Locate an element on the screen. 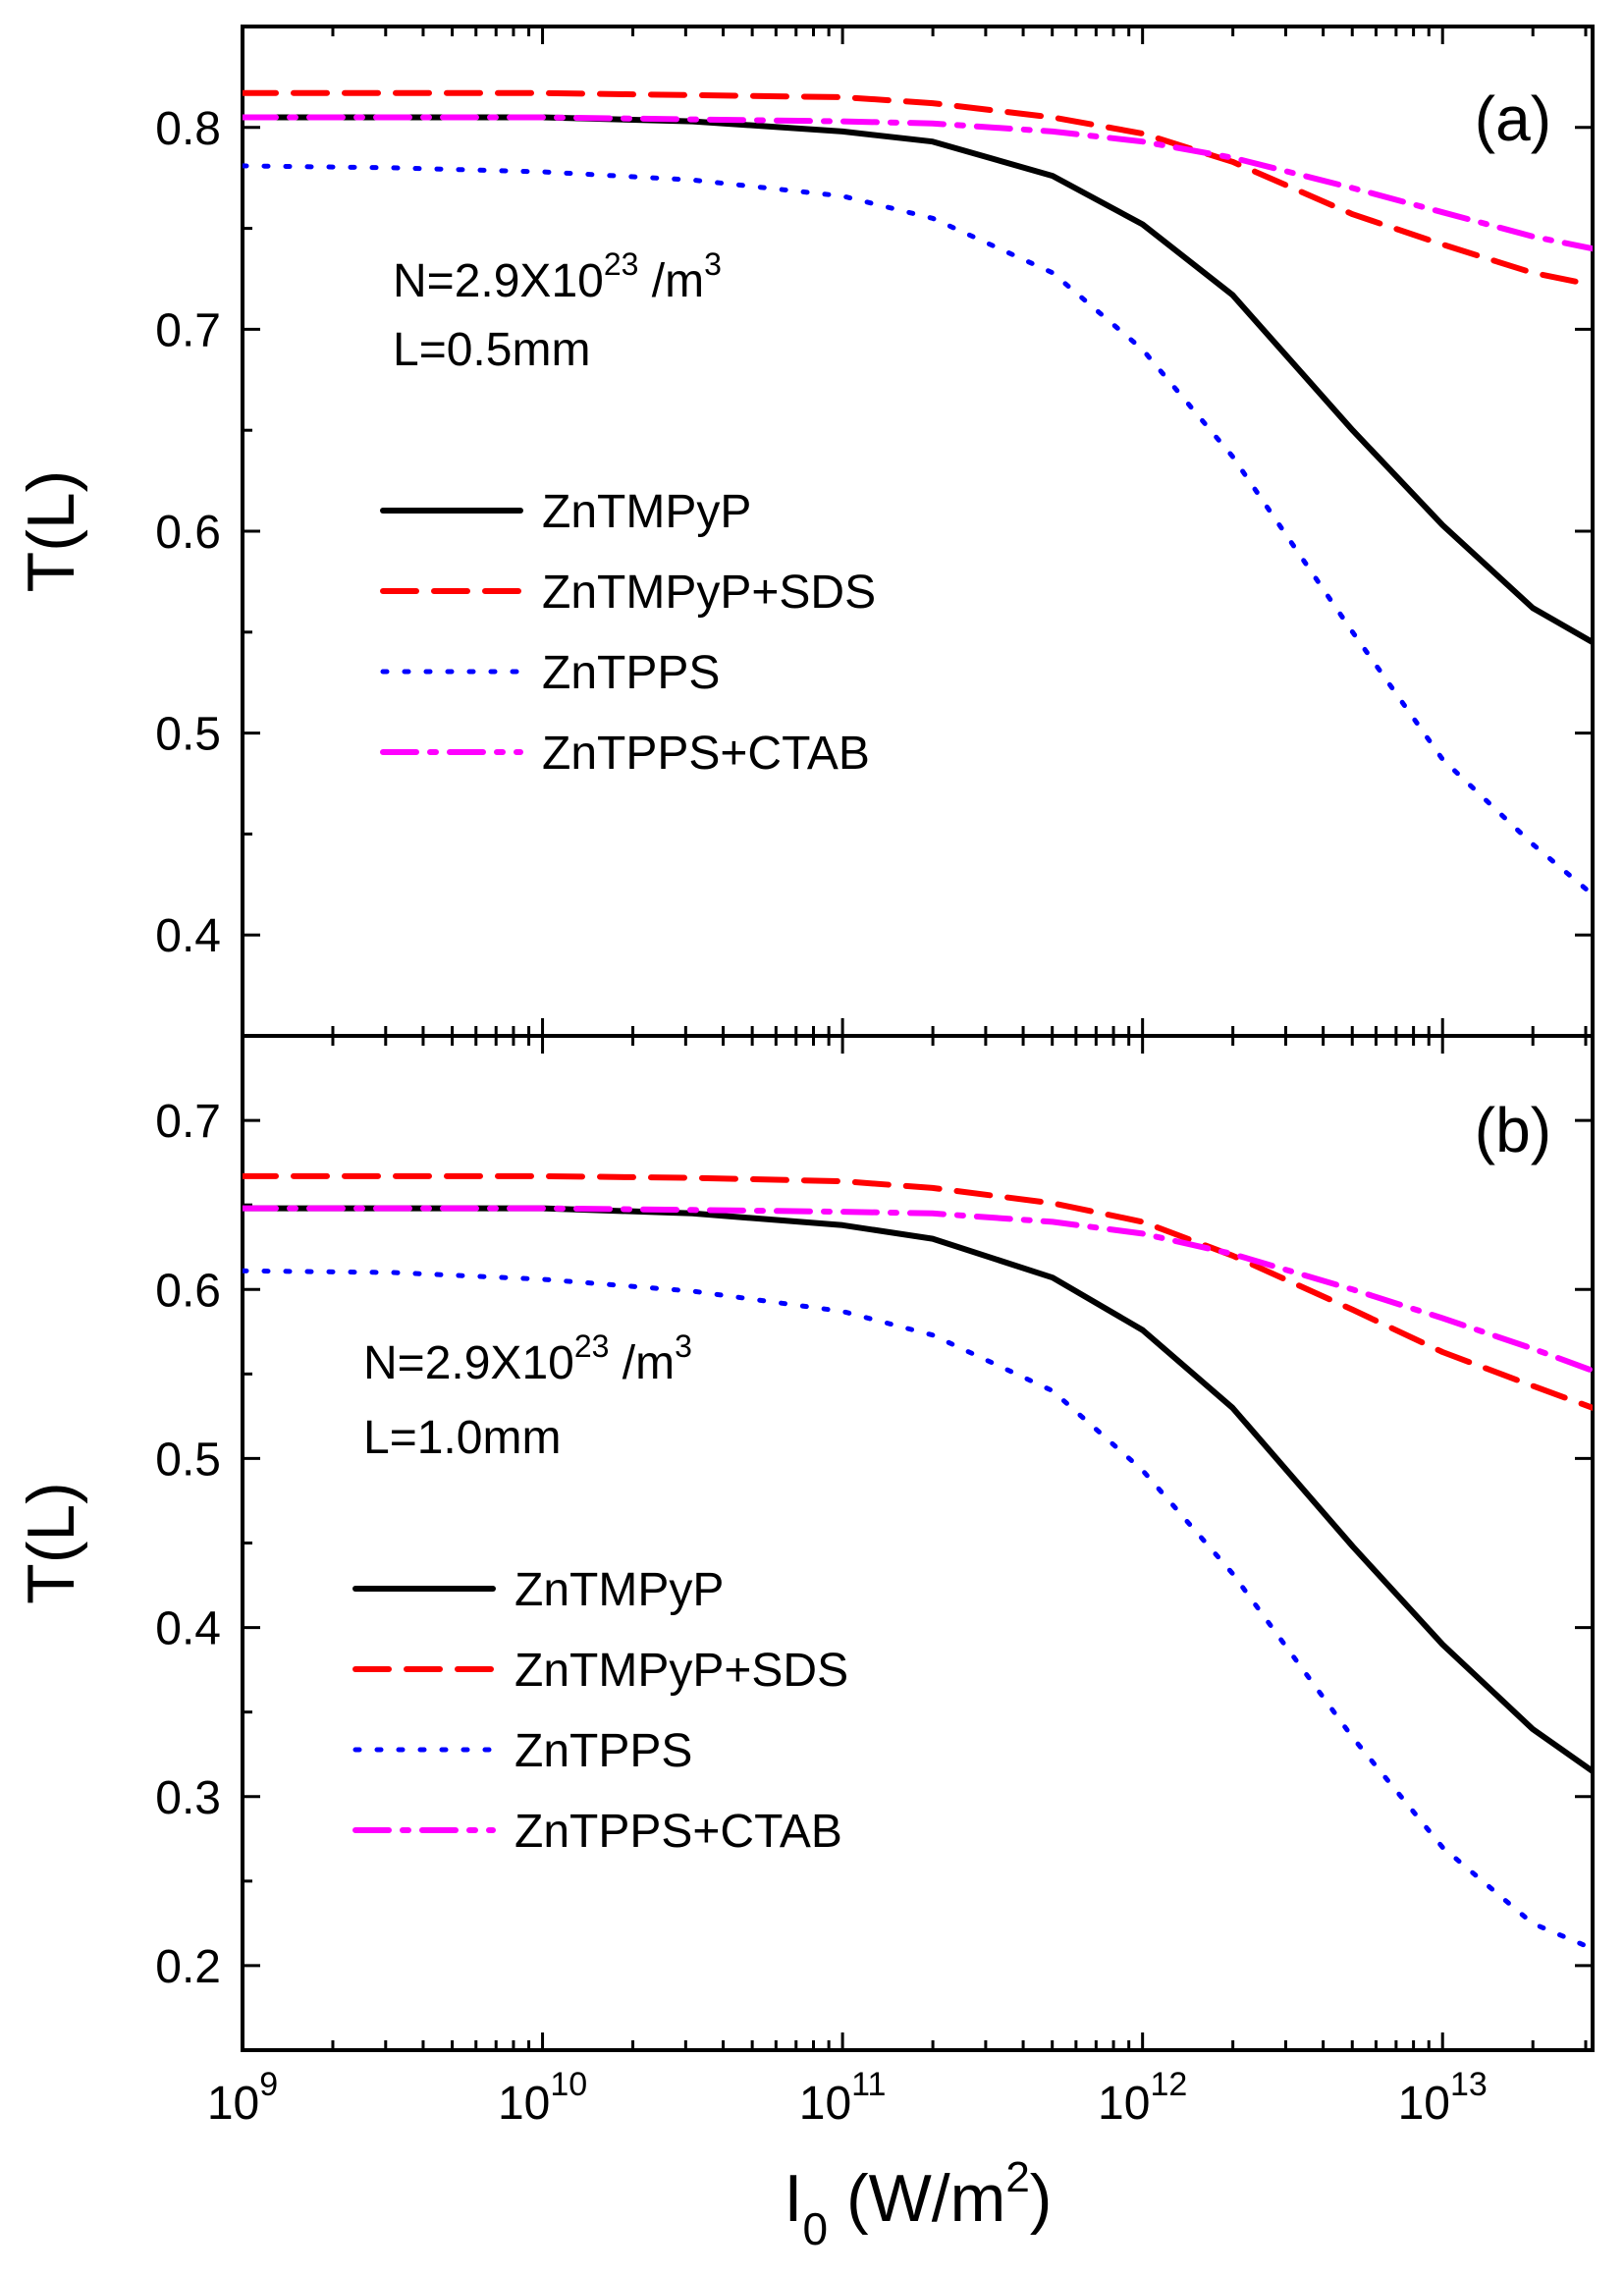  x-axis-title: I0 (W/m2) is located at coordinates (919, 2204).